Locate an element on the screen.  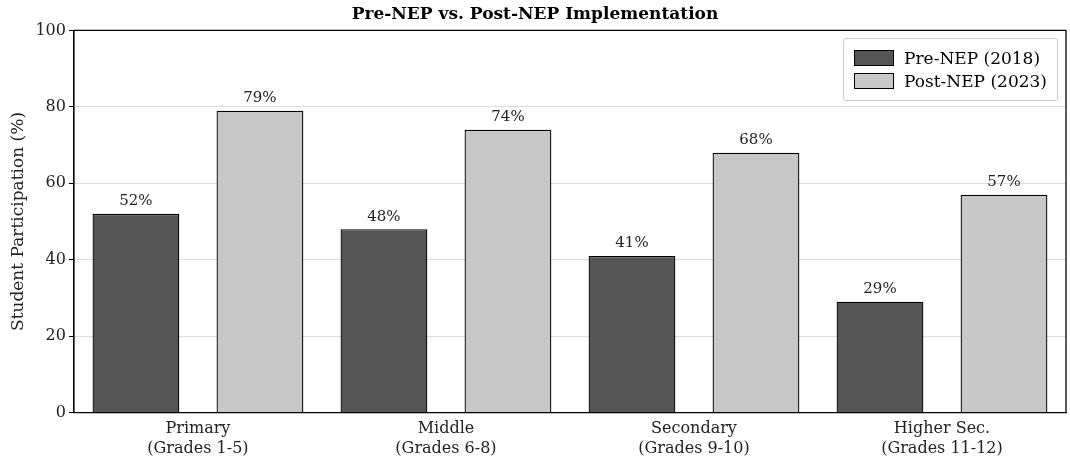
data-label: 48% is located at coordinates (384, 215).